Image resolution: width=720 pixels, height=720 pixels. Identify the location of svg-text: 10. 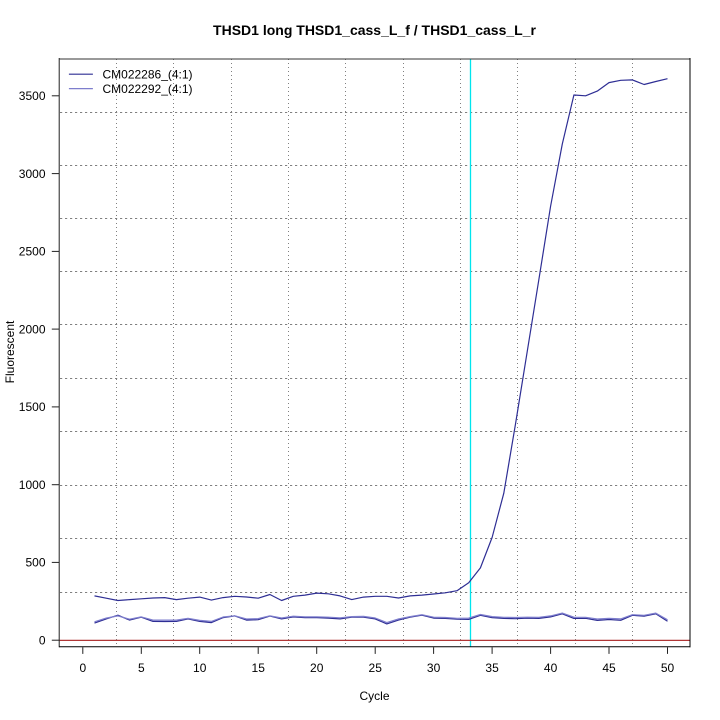
(200, 668).